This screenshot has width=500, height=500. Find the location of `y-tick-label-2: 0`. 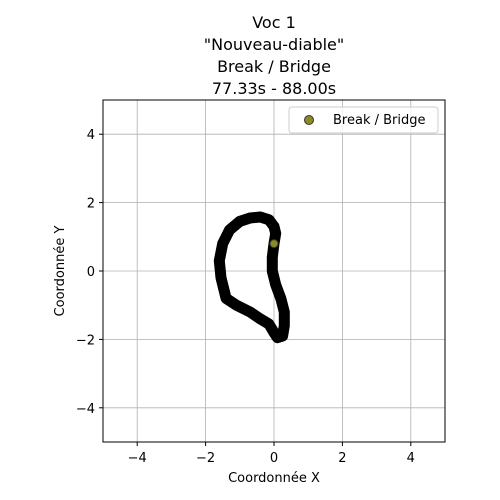

y-tick-label-2: 0 is located at coordinates (91, 272).